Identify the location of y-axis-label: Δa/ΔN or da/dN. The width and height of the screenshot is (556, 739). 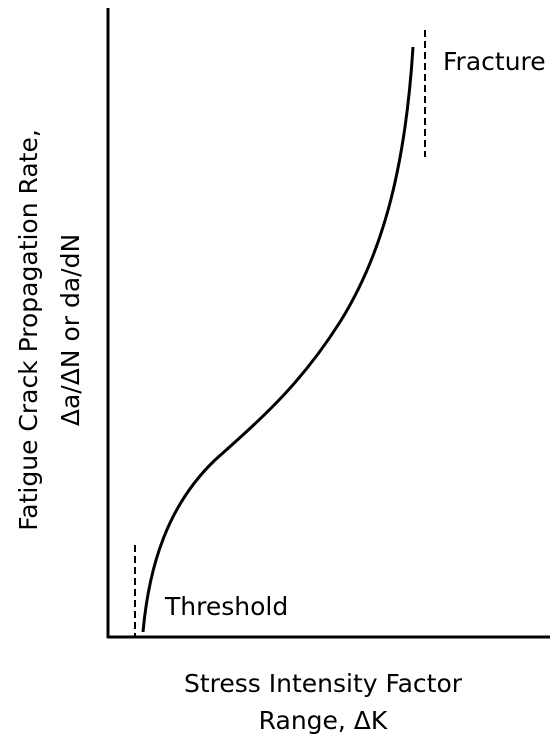
(70, 330).